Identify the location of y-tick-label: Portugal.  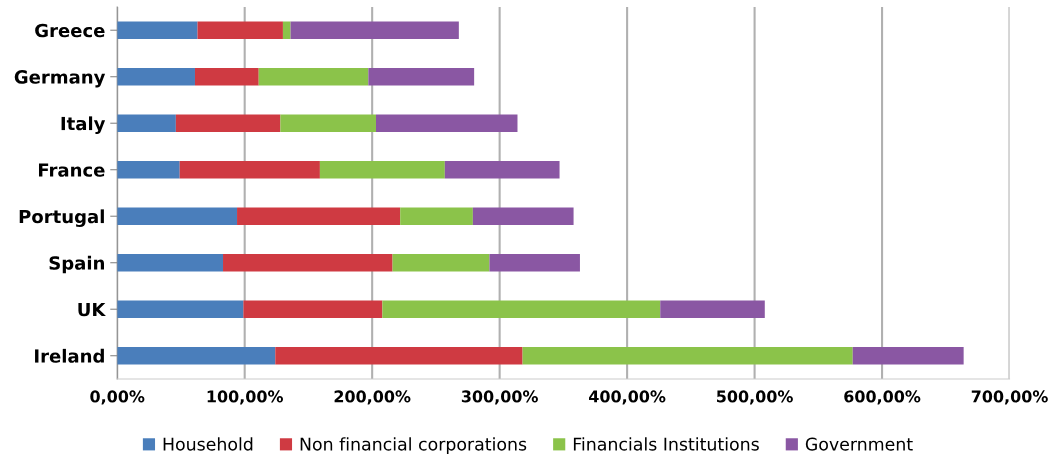
(61, 218).